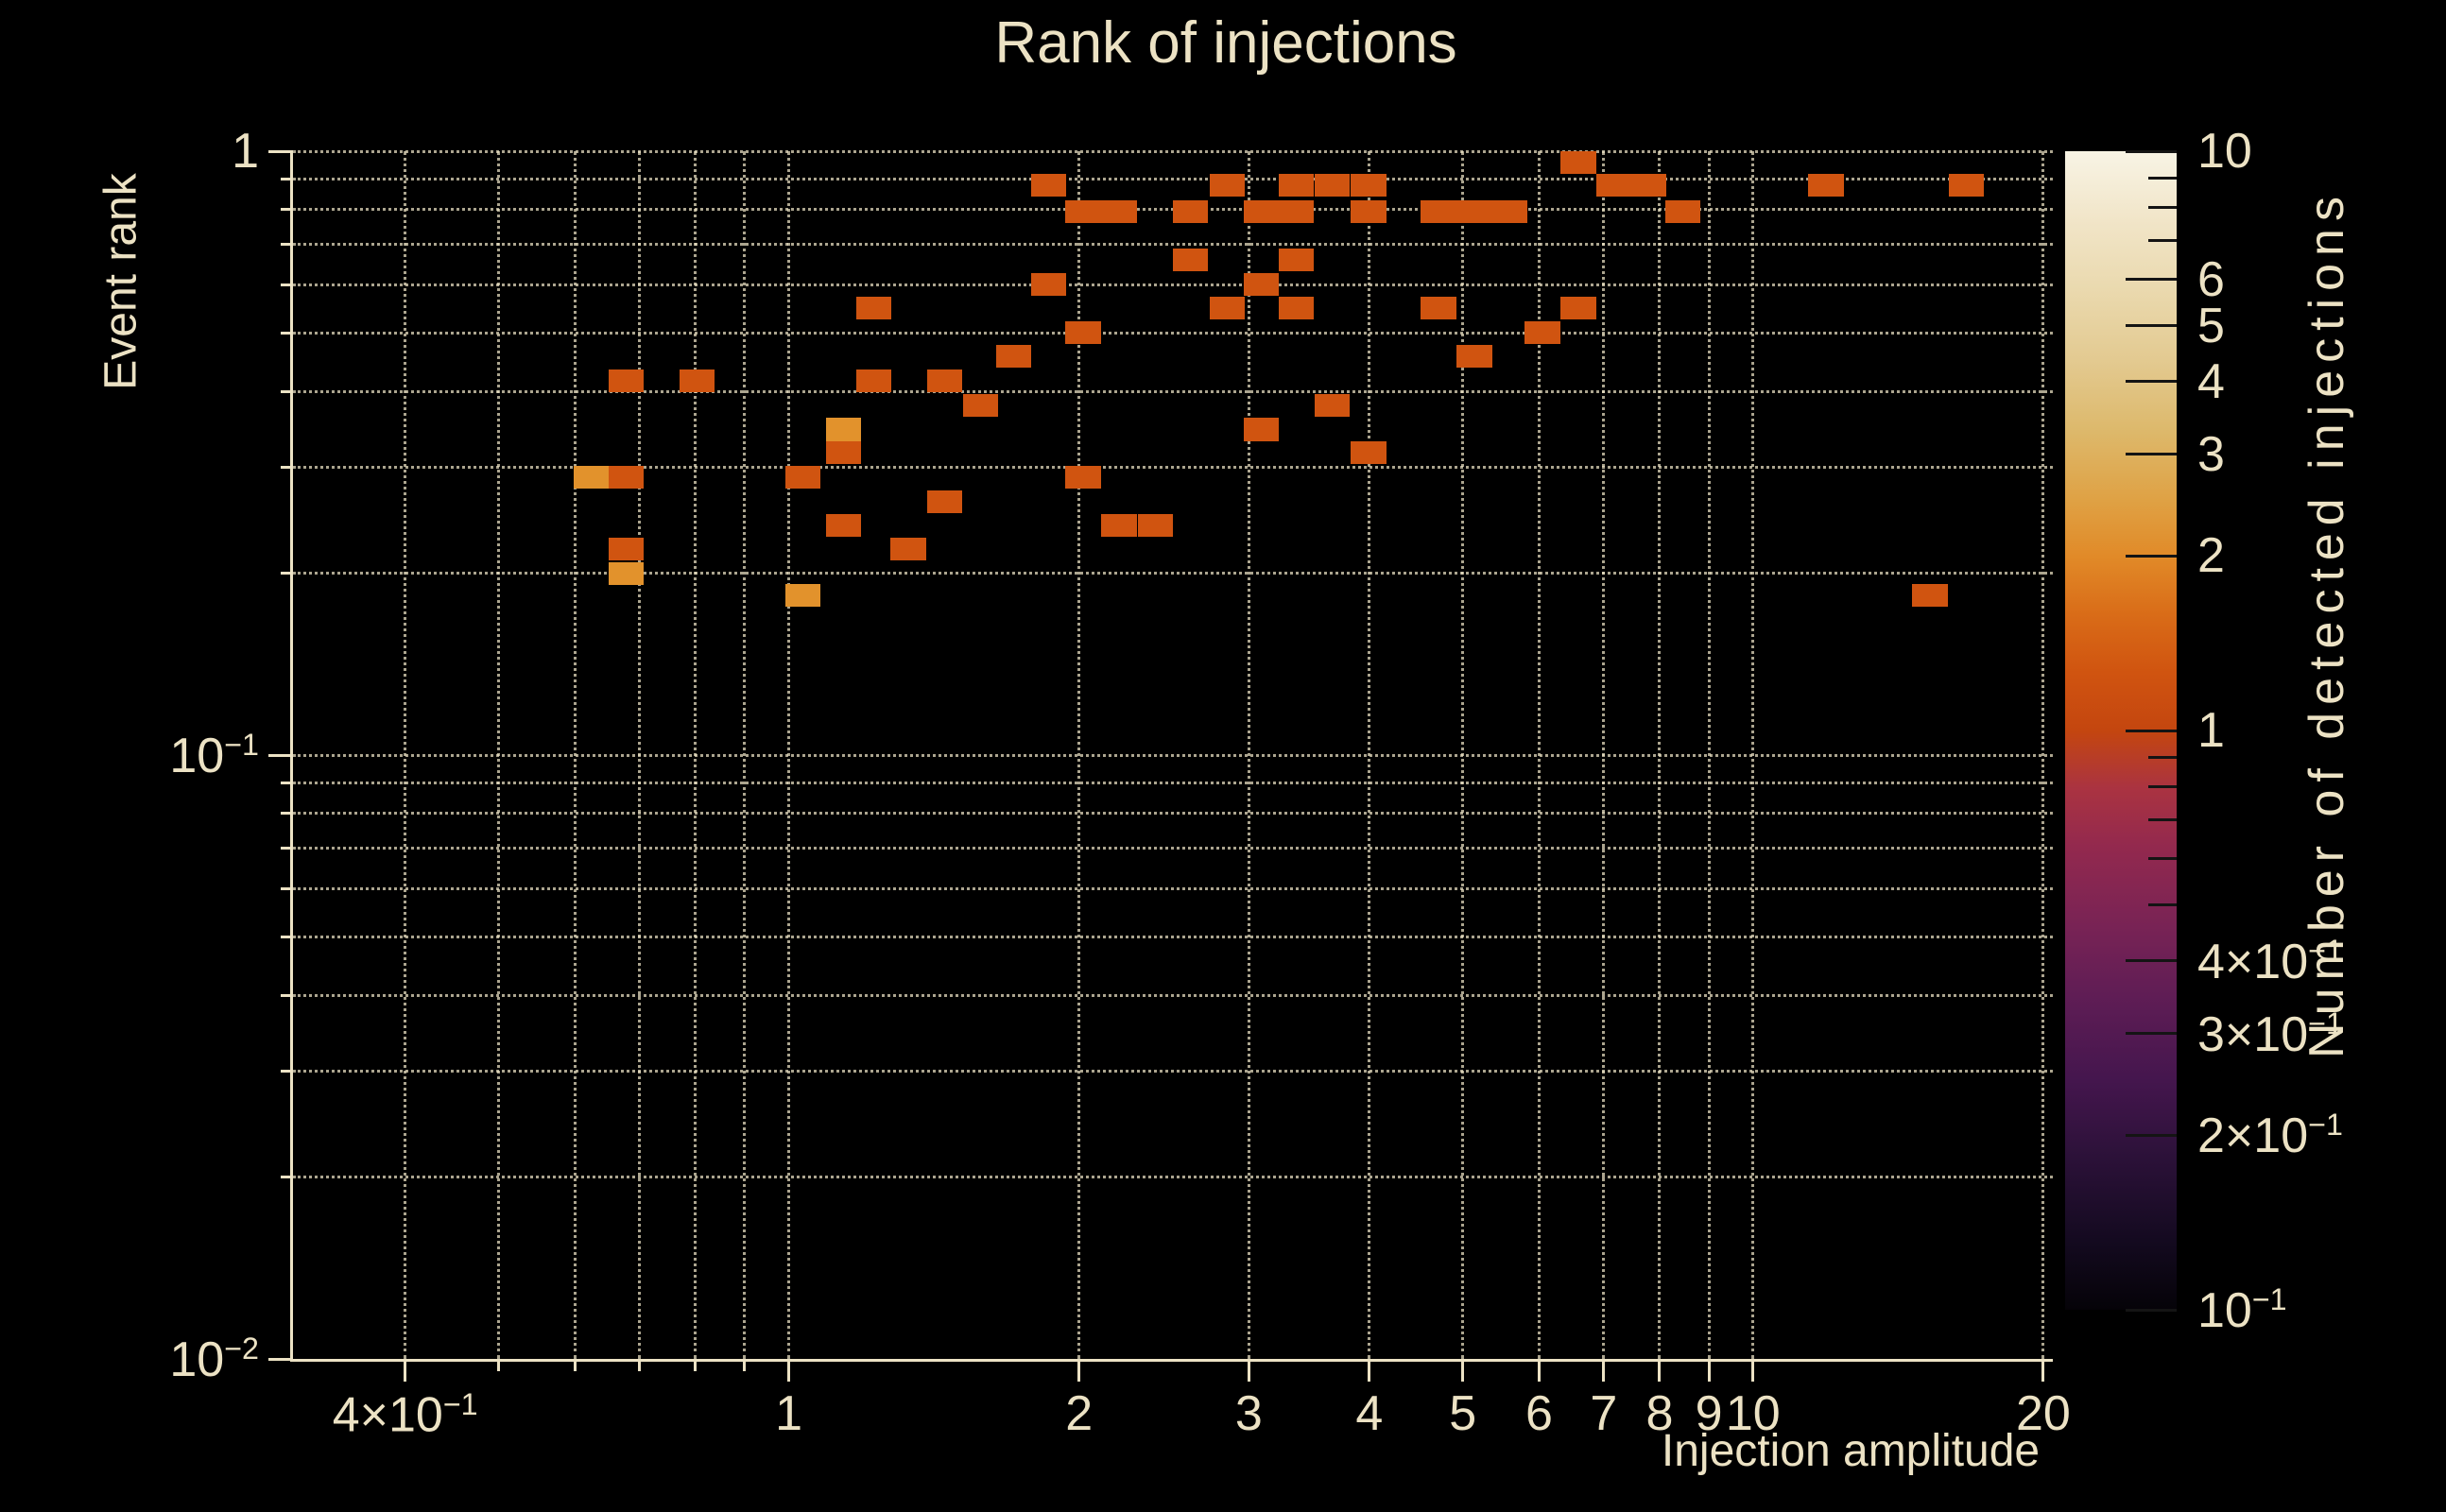 This screenshot has height=1512, width=2446. I want to click on x-tick-label: 5, so click(1463, 1413).